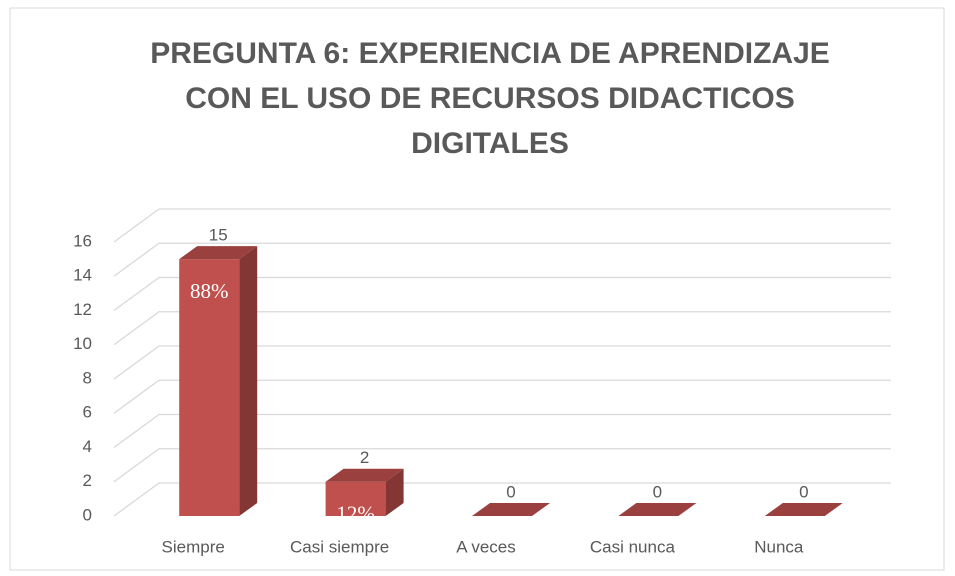  Describe the element at coordinates (339, 546) in the screenshot. I see `x-tick-label: Casi siempre` at that location.